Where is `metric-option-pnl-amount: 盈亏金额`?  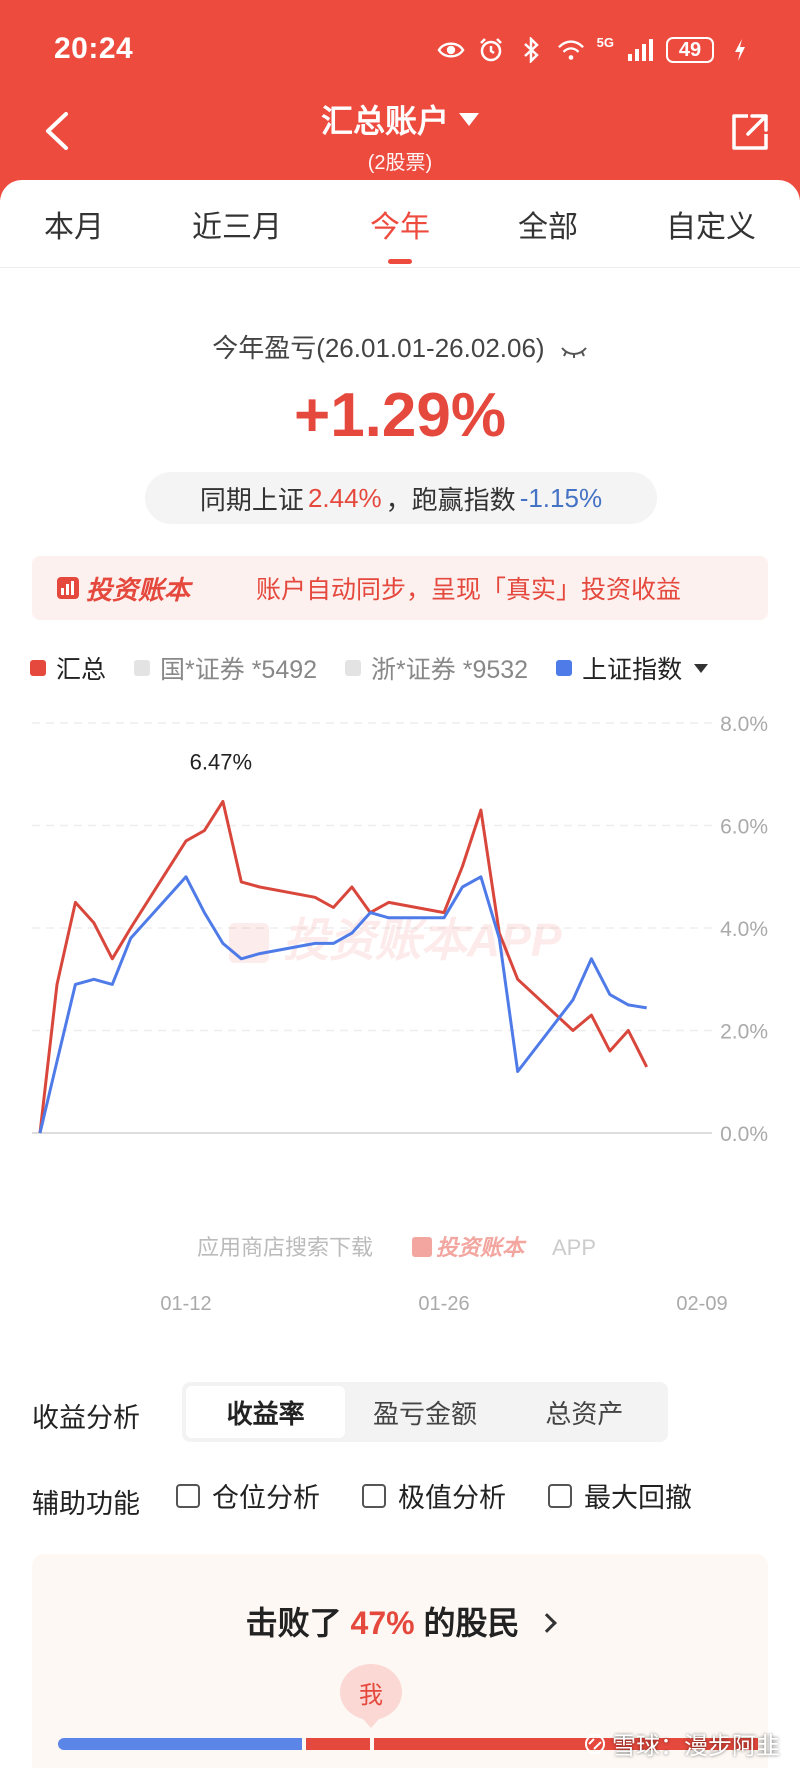 metric-option-pnl-amount: 盈亏金额 is located at coordinates (424, 1413).